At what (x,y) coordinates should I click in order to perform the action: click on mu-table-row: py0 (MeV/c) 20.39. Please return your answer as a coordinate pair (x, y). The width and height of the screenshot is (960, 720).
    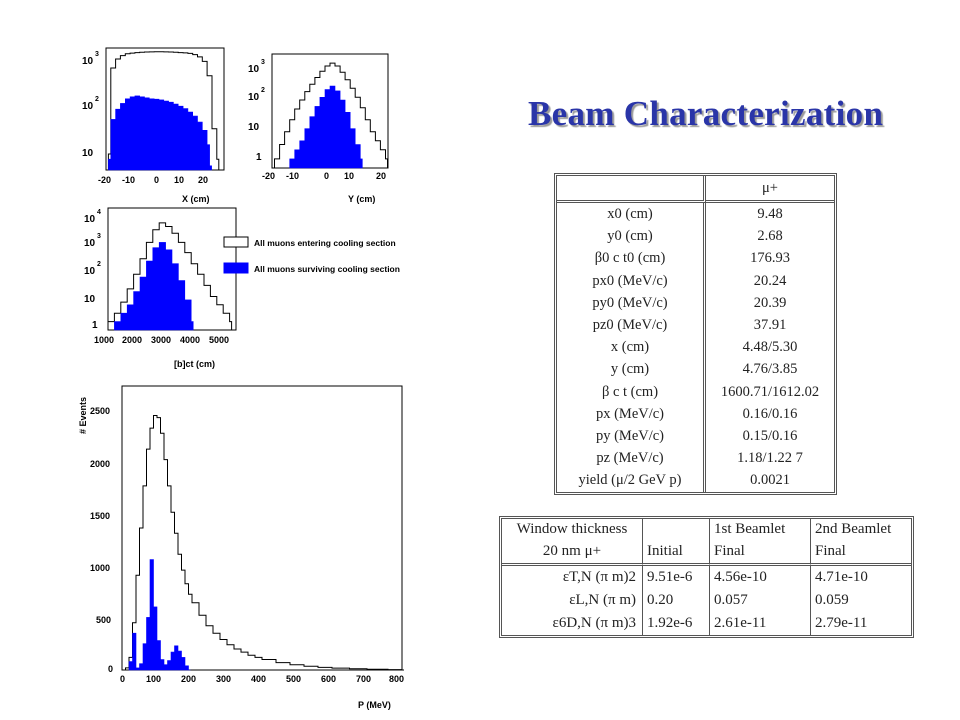
    Looking at the image, I should click on (695, 303).